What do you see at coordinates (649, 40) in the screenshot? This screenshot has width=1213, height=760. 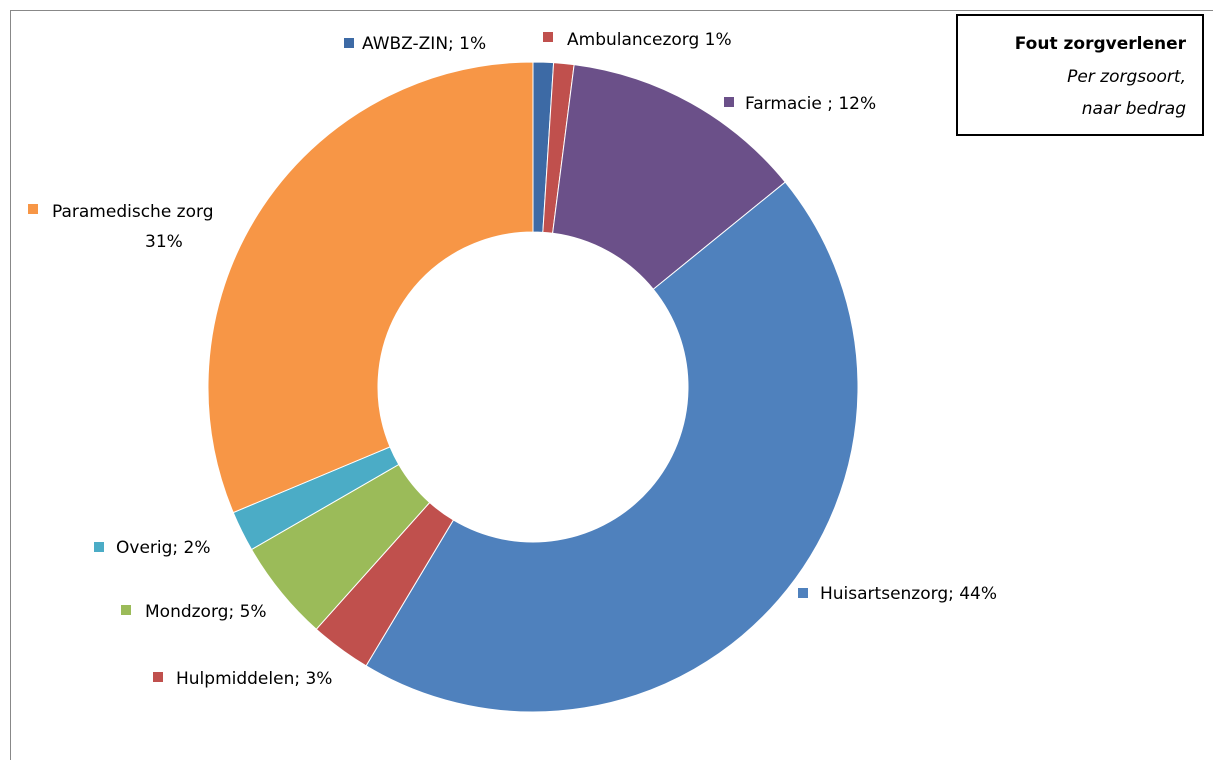 I see `data-label: Ambulancezorg 1%` at bounding box center [649, 40].